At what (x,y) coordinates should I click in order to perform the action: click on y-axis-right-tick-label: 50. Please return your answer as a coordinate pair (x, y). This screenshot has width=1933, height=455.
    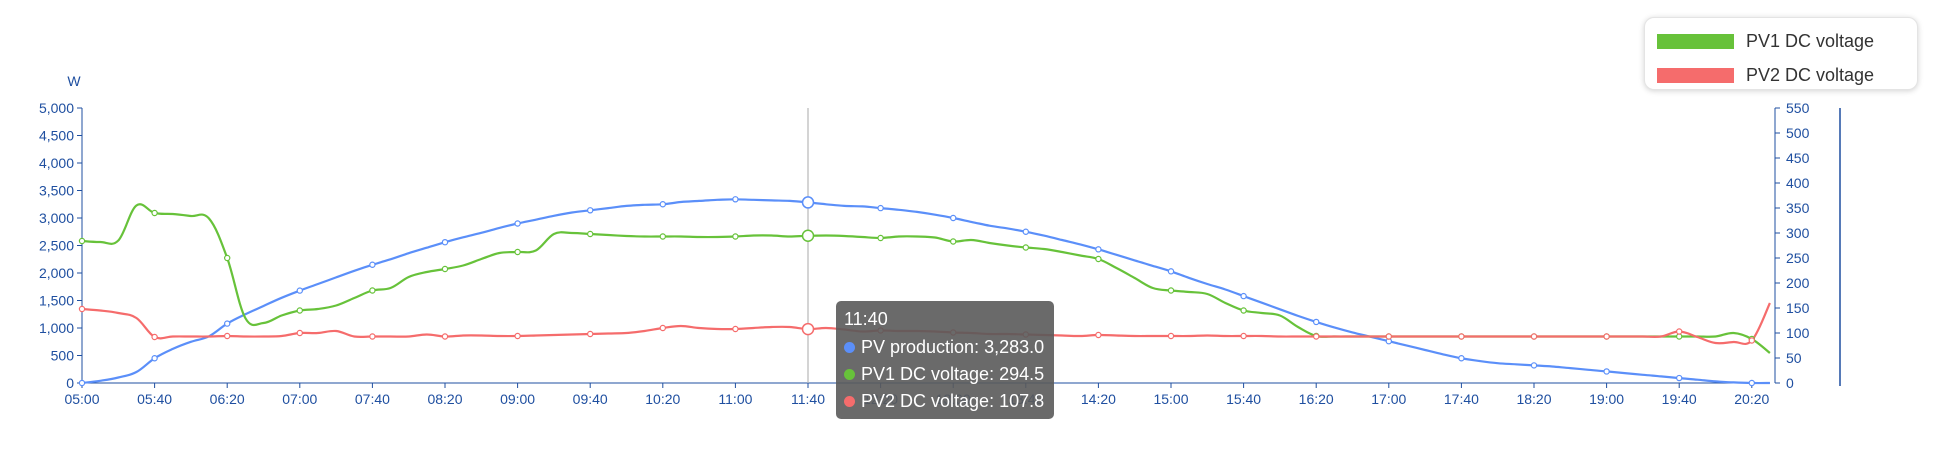
    Looking at the image, I should click on (1794, 358).